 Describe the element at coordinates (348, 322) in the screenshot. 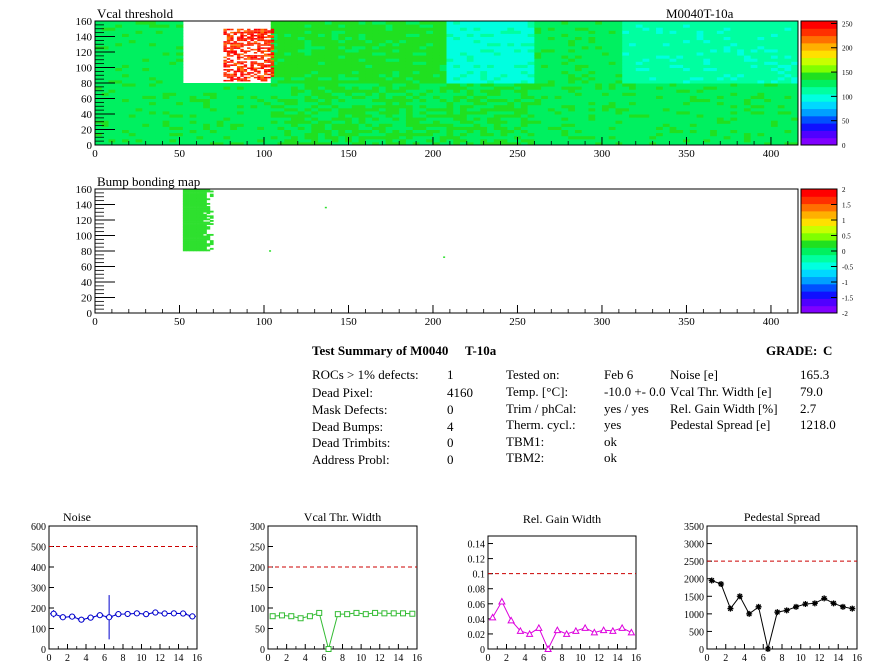

I see `bump-x-tick-label: 150` at that location.